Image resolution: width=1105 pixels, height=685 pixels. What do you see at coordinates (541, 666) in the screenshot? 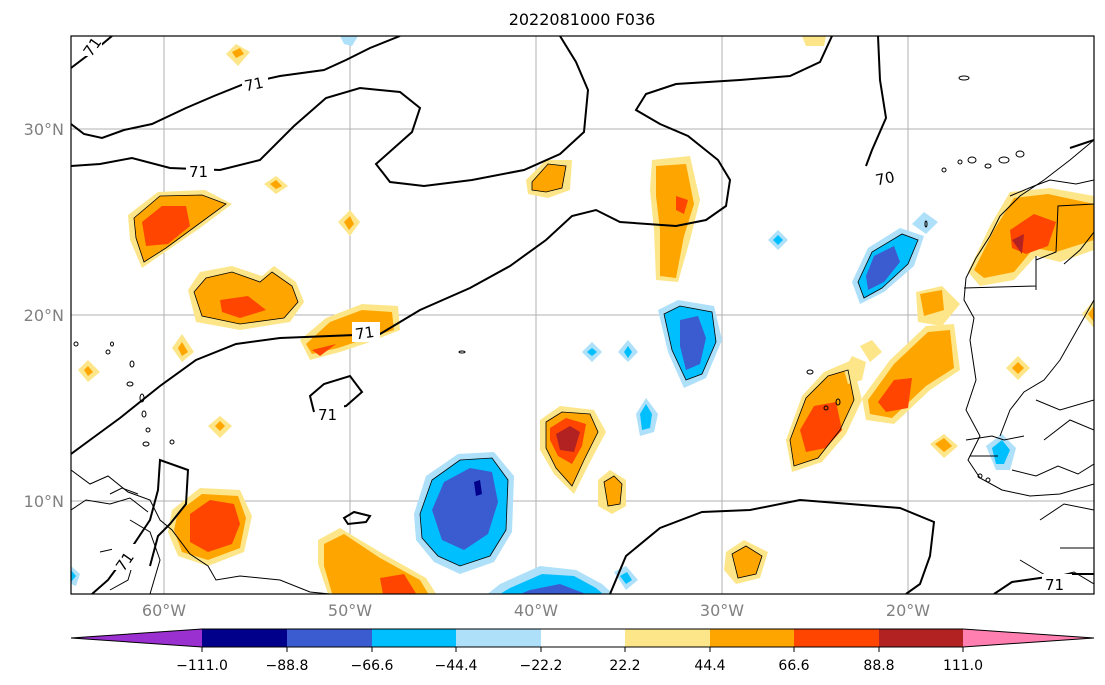
I see `colorbar-tick-label: −22.2` at bounding box center [541, 666].